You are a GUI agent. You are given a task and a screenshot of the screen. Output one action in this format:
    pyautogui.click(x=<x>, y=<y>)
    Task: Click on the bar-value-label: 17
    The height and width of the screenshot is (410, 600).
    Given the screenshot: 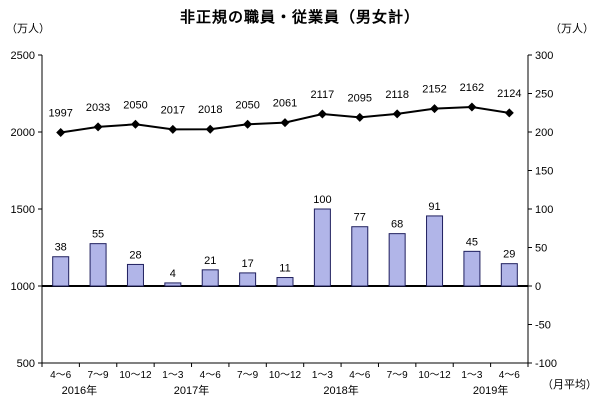 What is the action you would take?
    pyautogui.click(x=247, y=264)
    